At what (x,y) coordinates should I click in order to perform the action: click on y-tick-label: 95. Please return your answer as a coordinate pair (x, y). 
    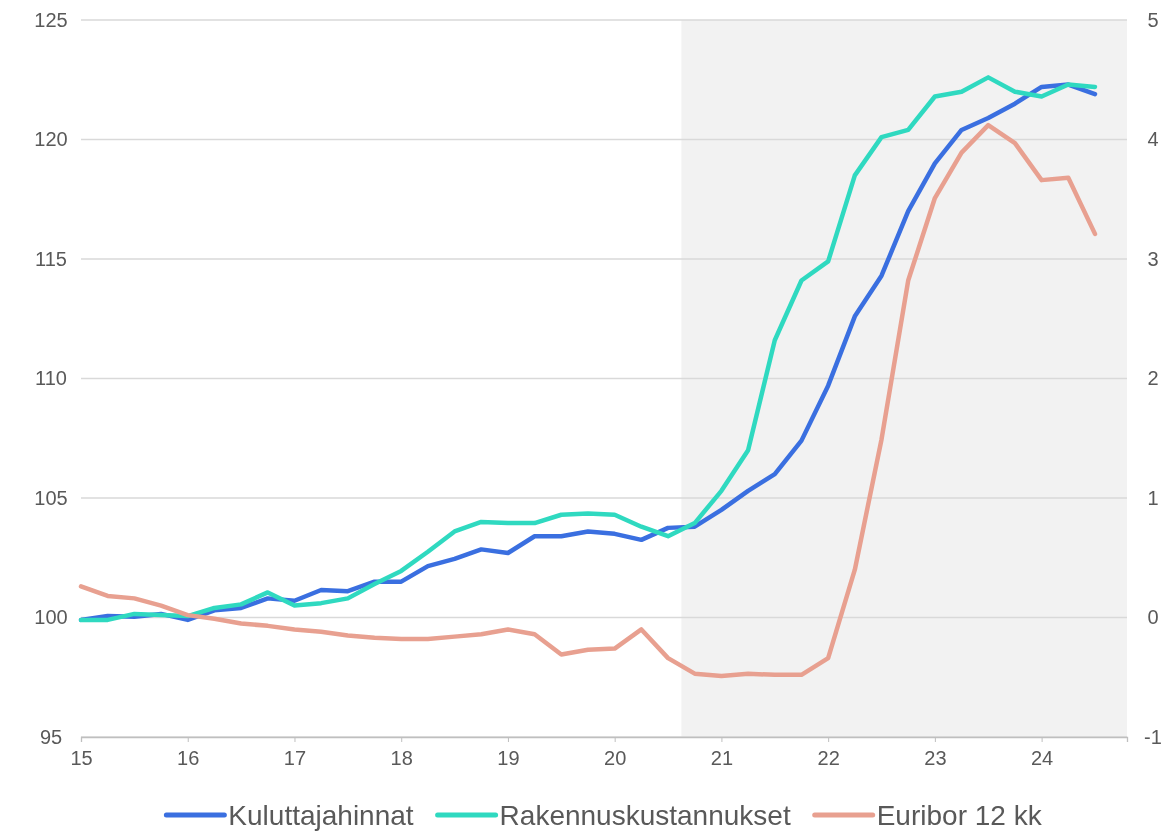
    Looking at the image, I should click on (51, 736).